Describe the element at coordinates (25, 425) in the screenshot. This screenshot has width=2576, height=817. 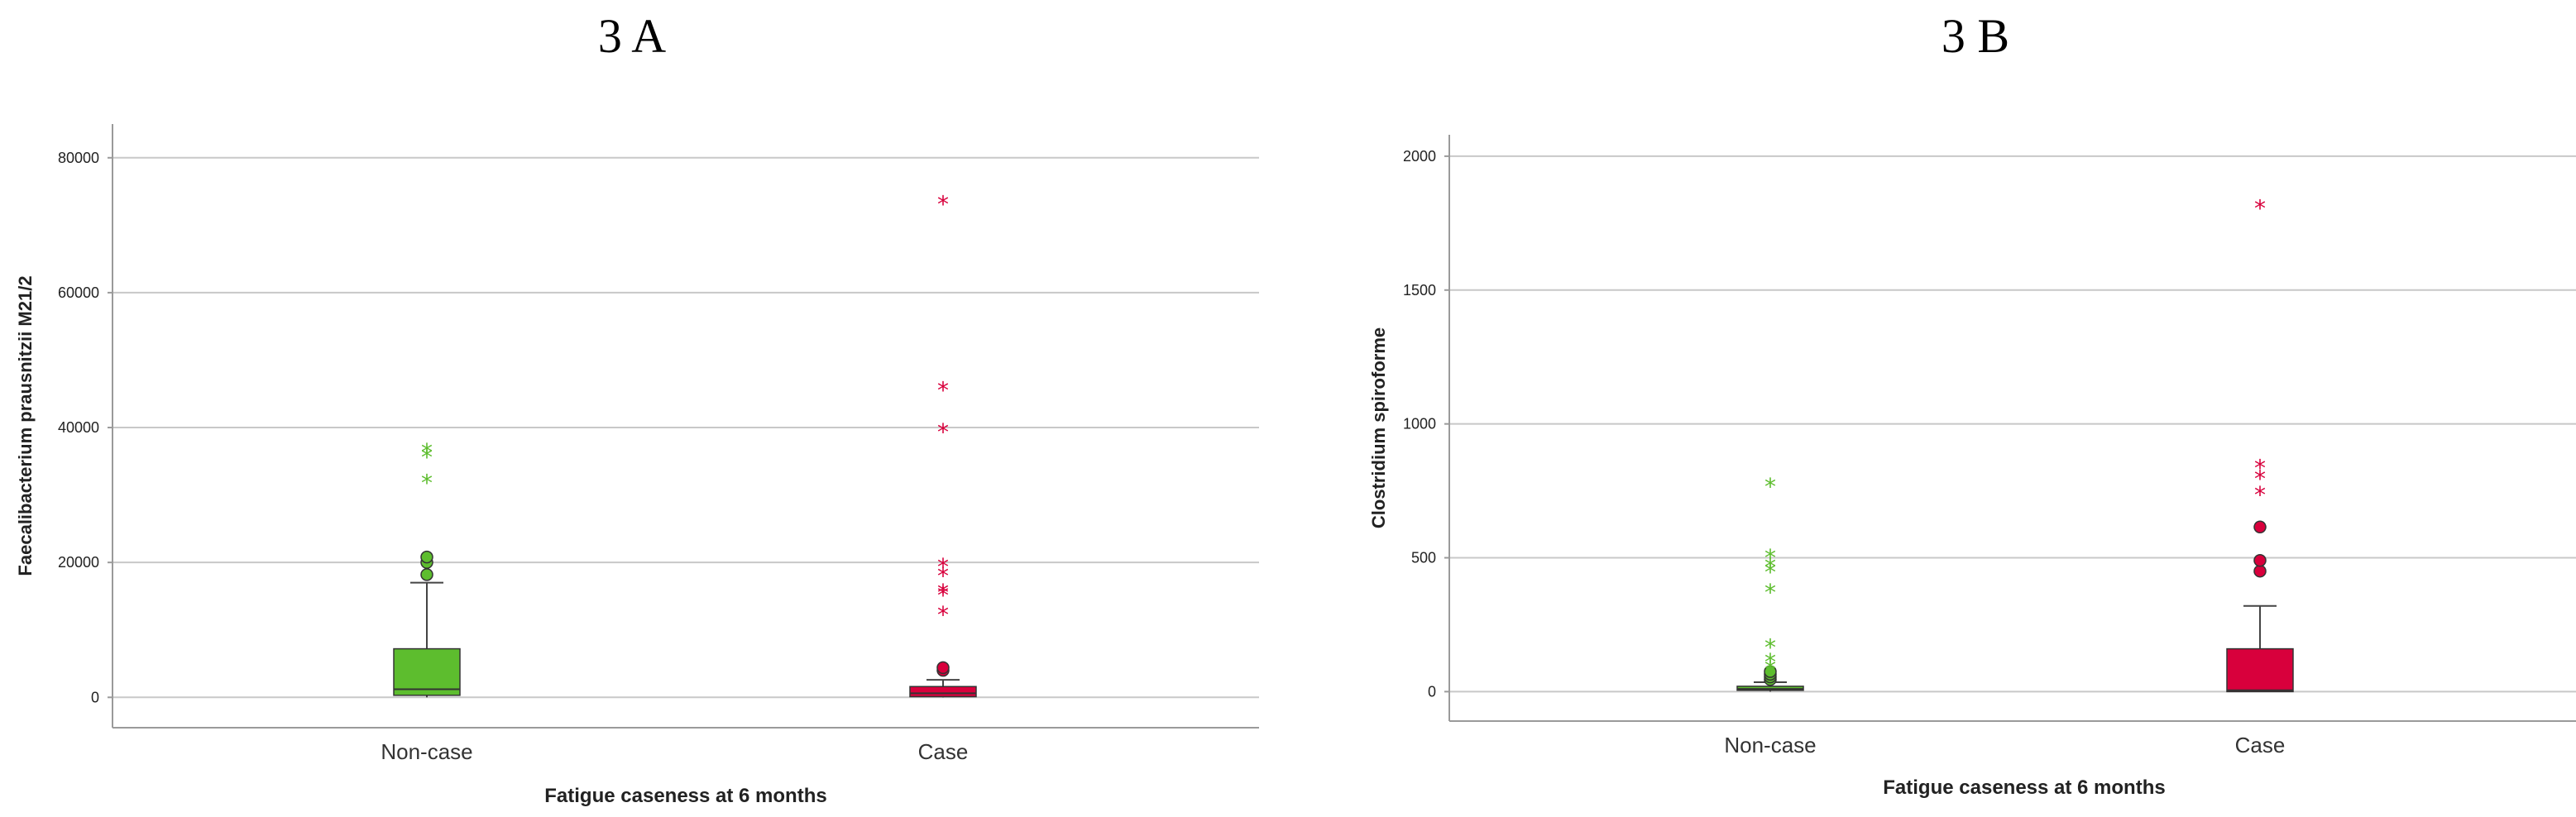
I see `y-axis-label: Faecalibacterium prausnitzii M21/2` at that location.